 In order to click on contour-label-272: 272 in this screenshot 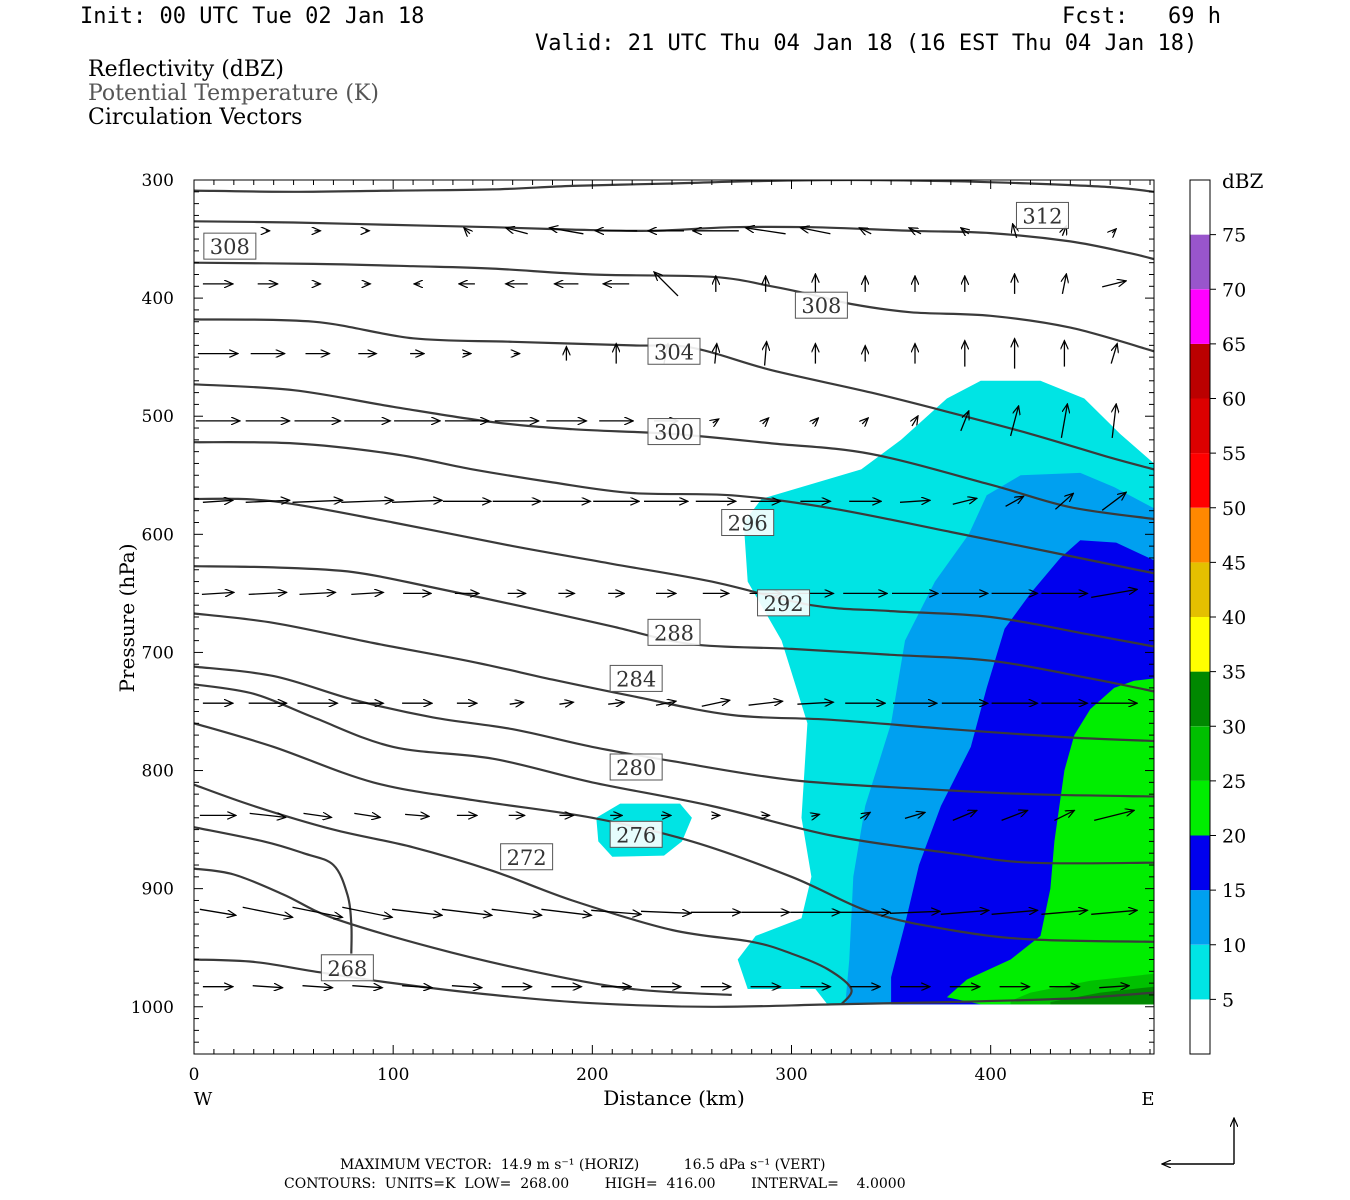, I will do `click(527, 857)`.